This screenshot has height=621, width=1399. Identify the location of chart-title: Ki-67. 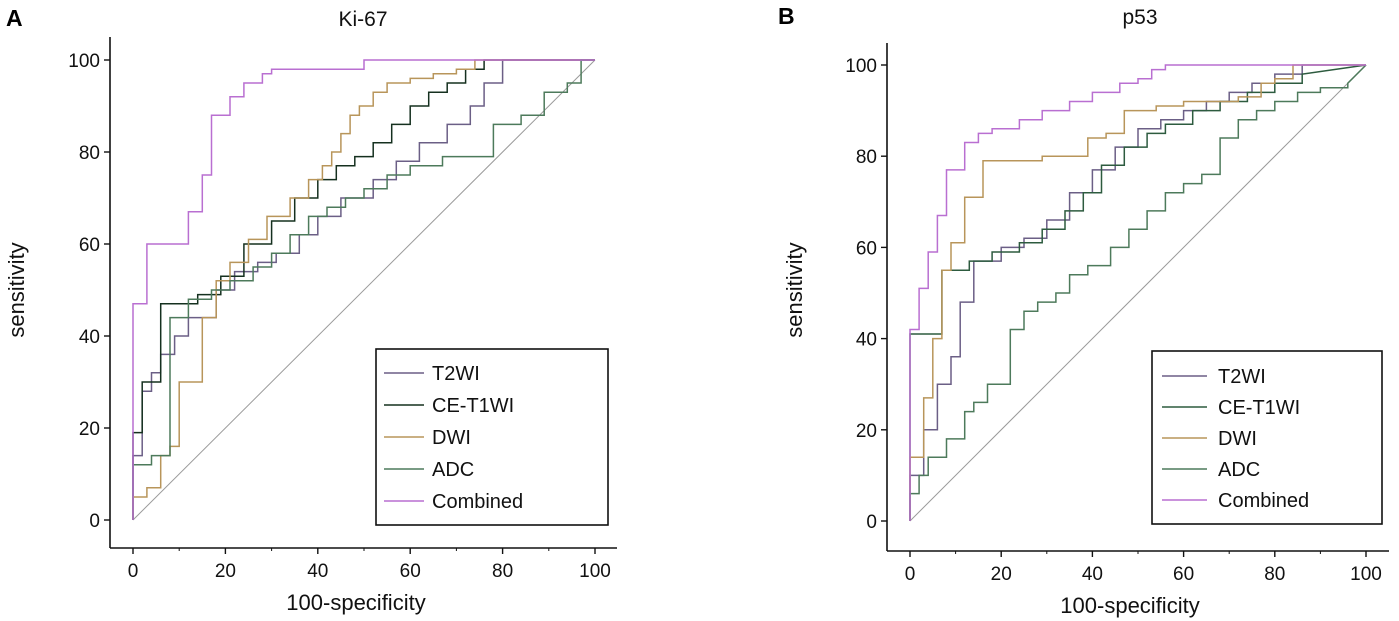
(362, 19).